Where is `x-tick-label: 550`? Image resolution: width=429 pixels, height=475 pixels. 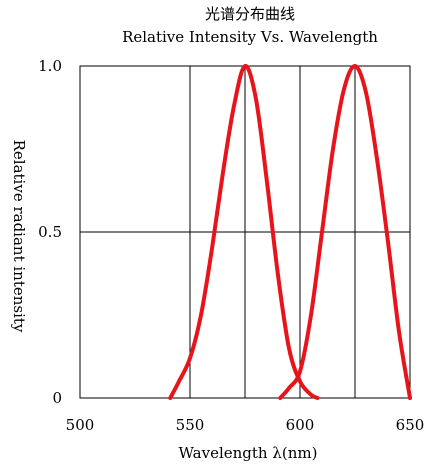
x-tick-label: 550 is located at coordinates (190, 425).